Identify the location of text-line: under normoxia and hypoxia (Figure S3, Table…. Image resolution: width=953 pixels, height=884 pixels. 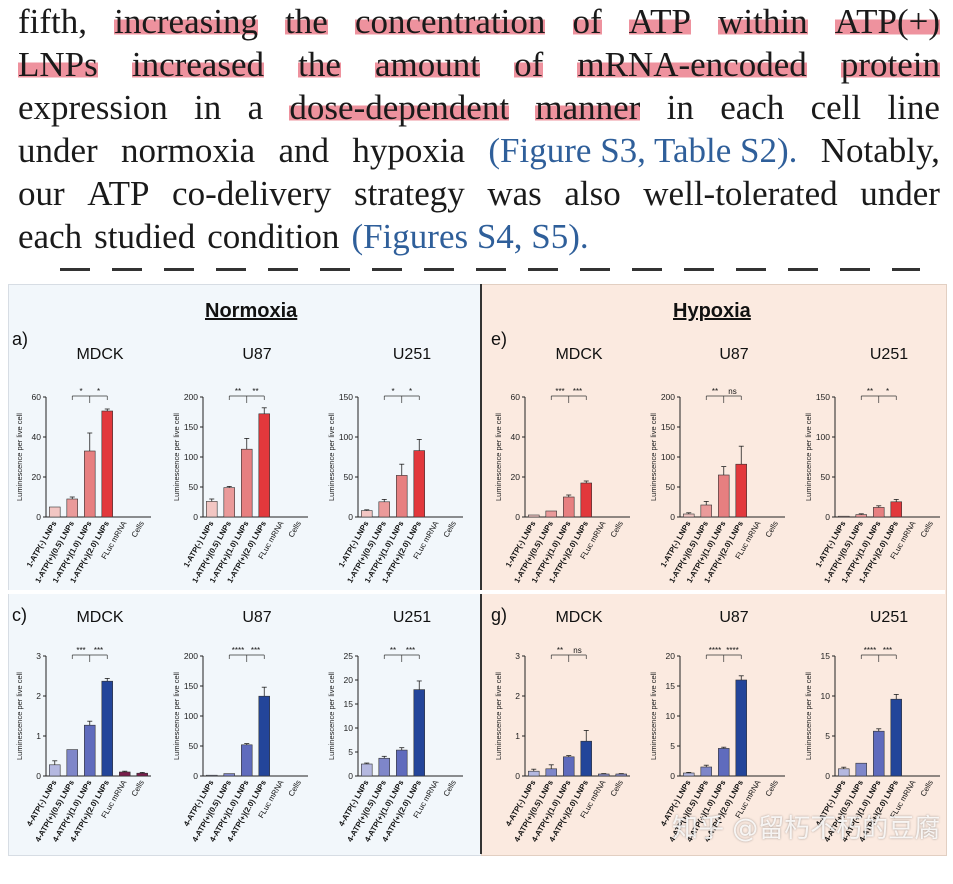
(479, 150).